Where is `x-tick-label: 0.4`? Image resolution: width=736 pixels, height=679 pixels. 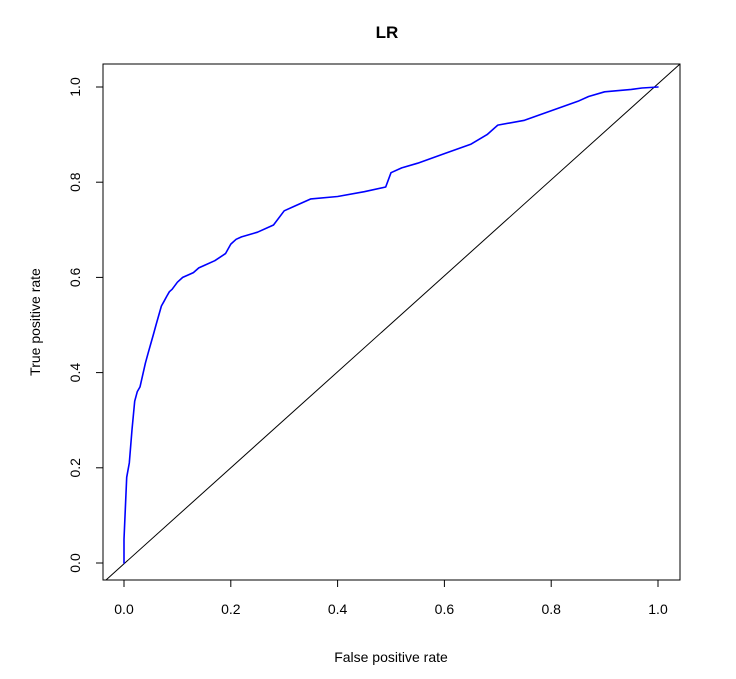 x-tick-label: 0.4 is located at coordinates (338, 609).